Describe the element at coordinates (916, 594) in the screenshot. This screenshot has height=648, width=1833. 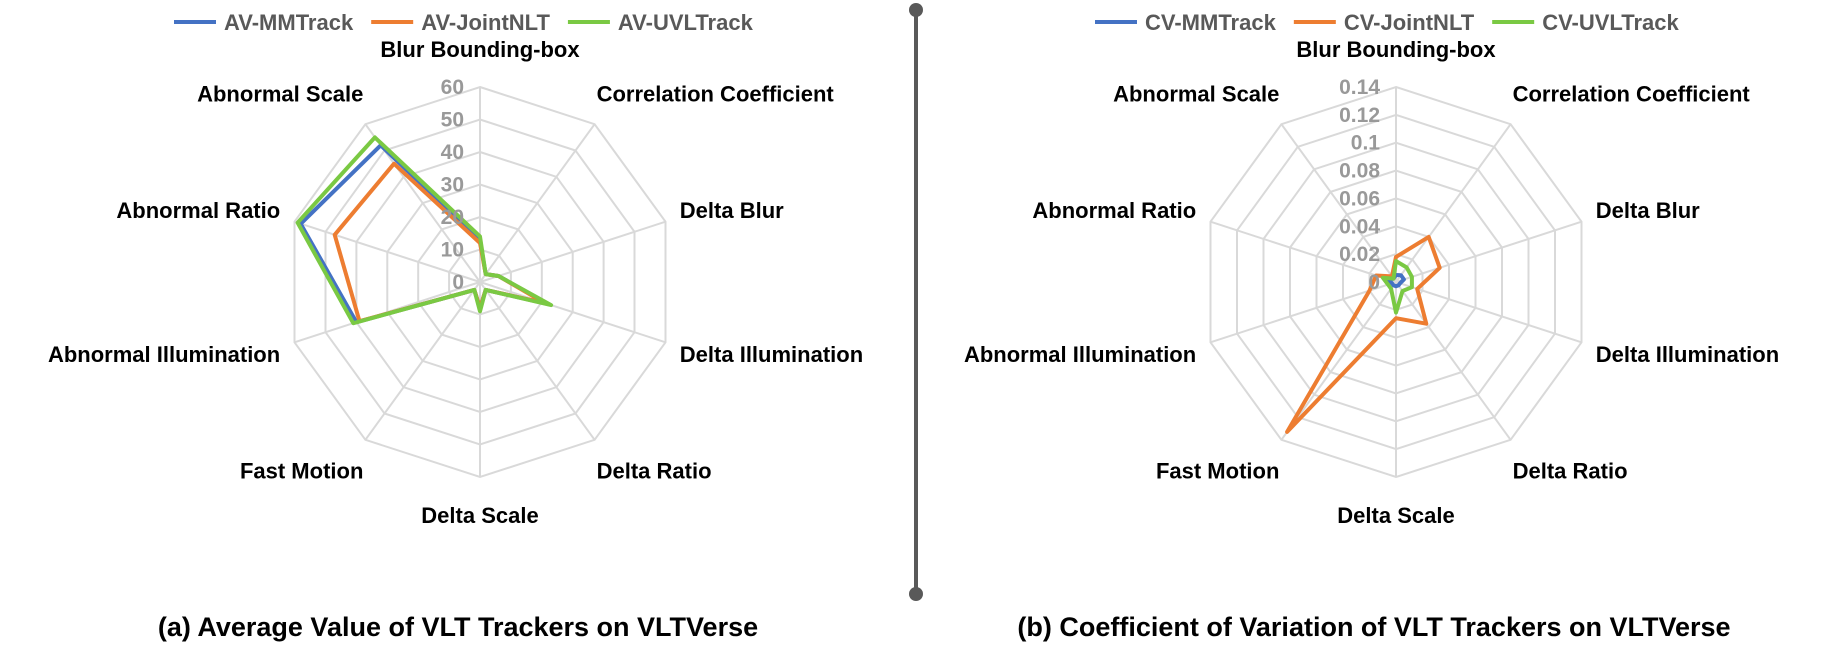
I see `divider-bottom-cap` at that location.